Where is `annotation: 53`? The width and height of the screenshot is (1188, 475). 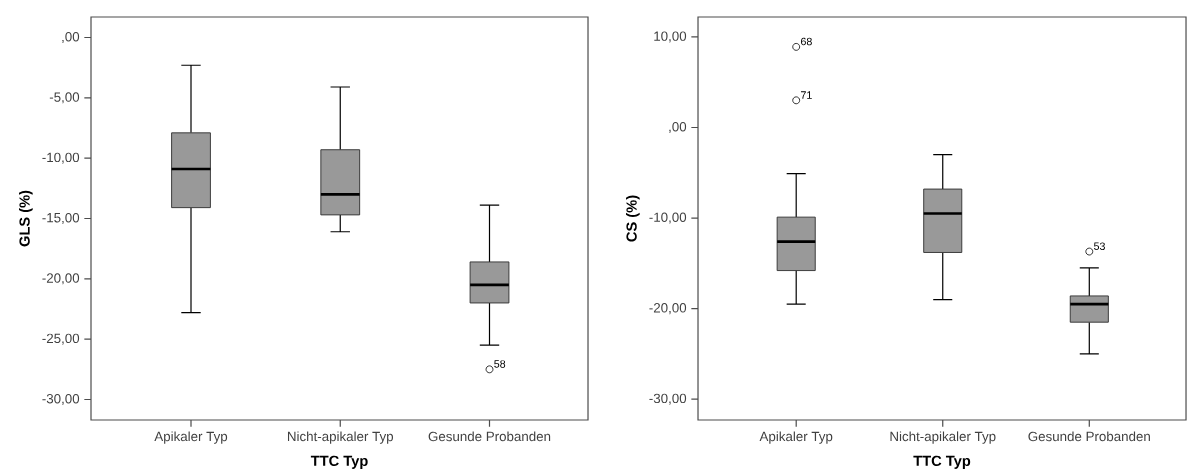 annotation: 53 is located at coordinates (1099, 246).